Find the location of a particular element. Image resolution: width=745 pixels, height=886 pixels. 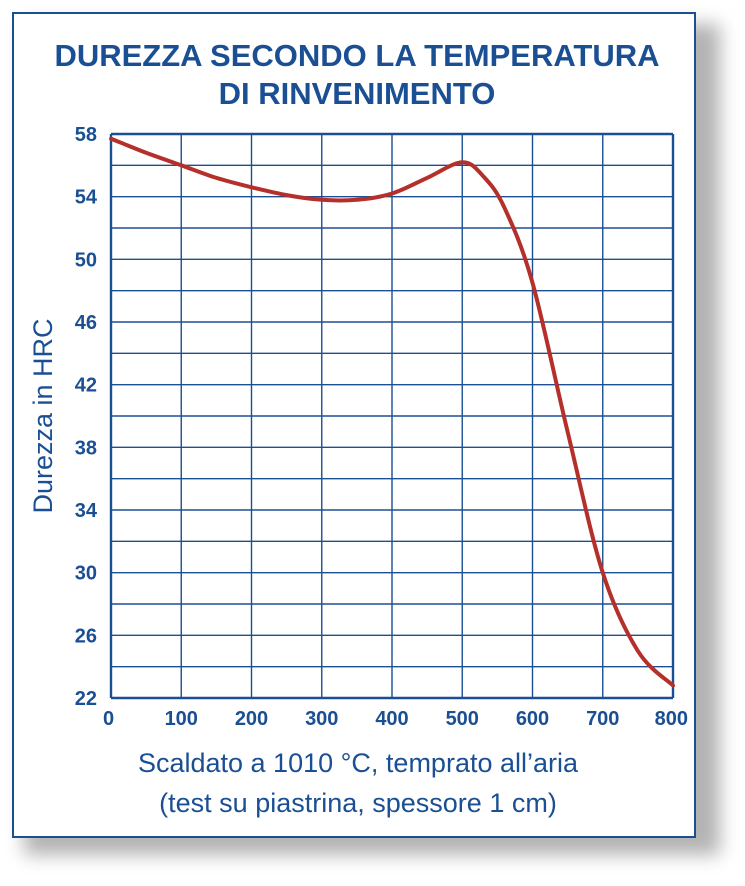

y-tick-label: 46 is located at coordinates (86, 323).